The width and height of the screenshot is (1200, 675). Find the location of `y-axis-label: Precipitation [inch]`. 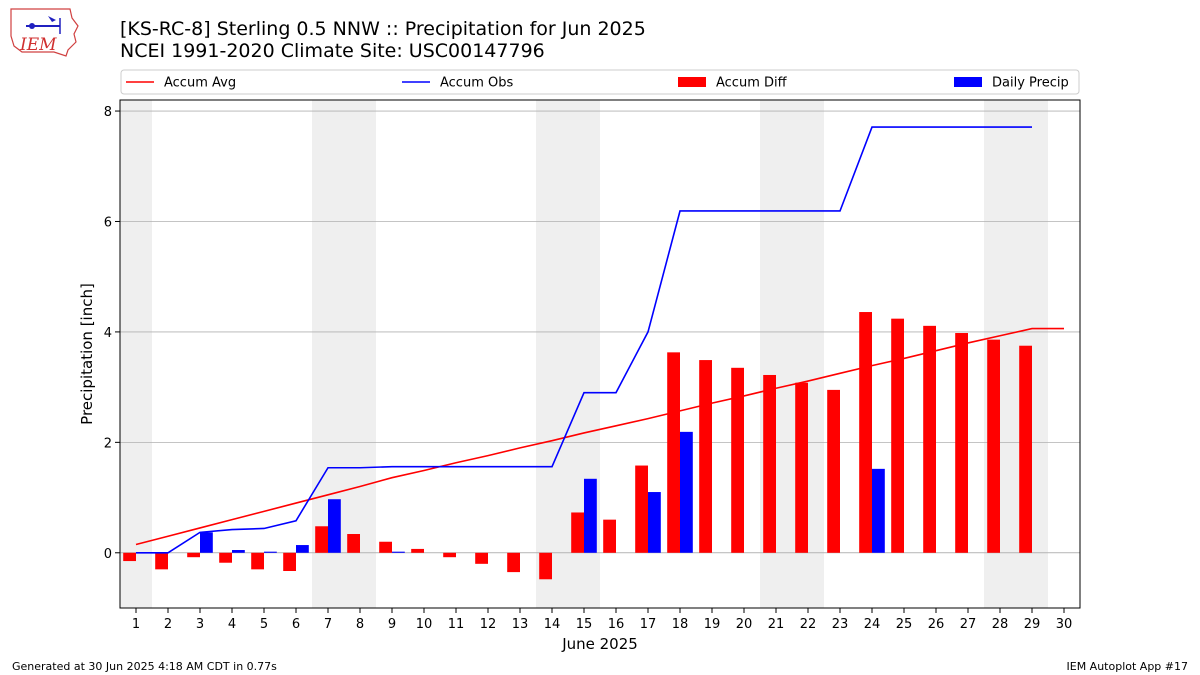

y-axis-label: Precipitation [inch] is located at coordinates (87, 354).